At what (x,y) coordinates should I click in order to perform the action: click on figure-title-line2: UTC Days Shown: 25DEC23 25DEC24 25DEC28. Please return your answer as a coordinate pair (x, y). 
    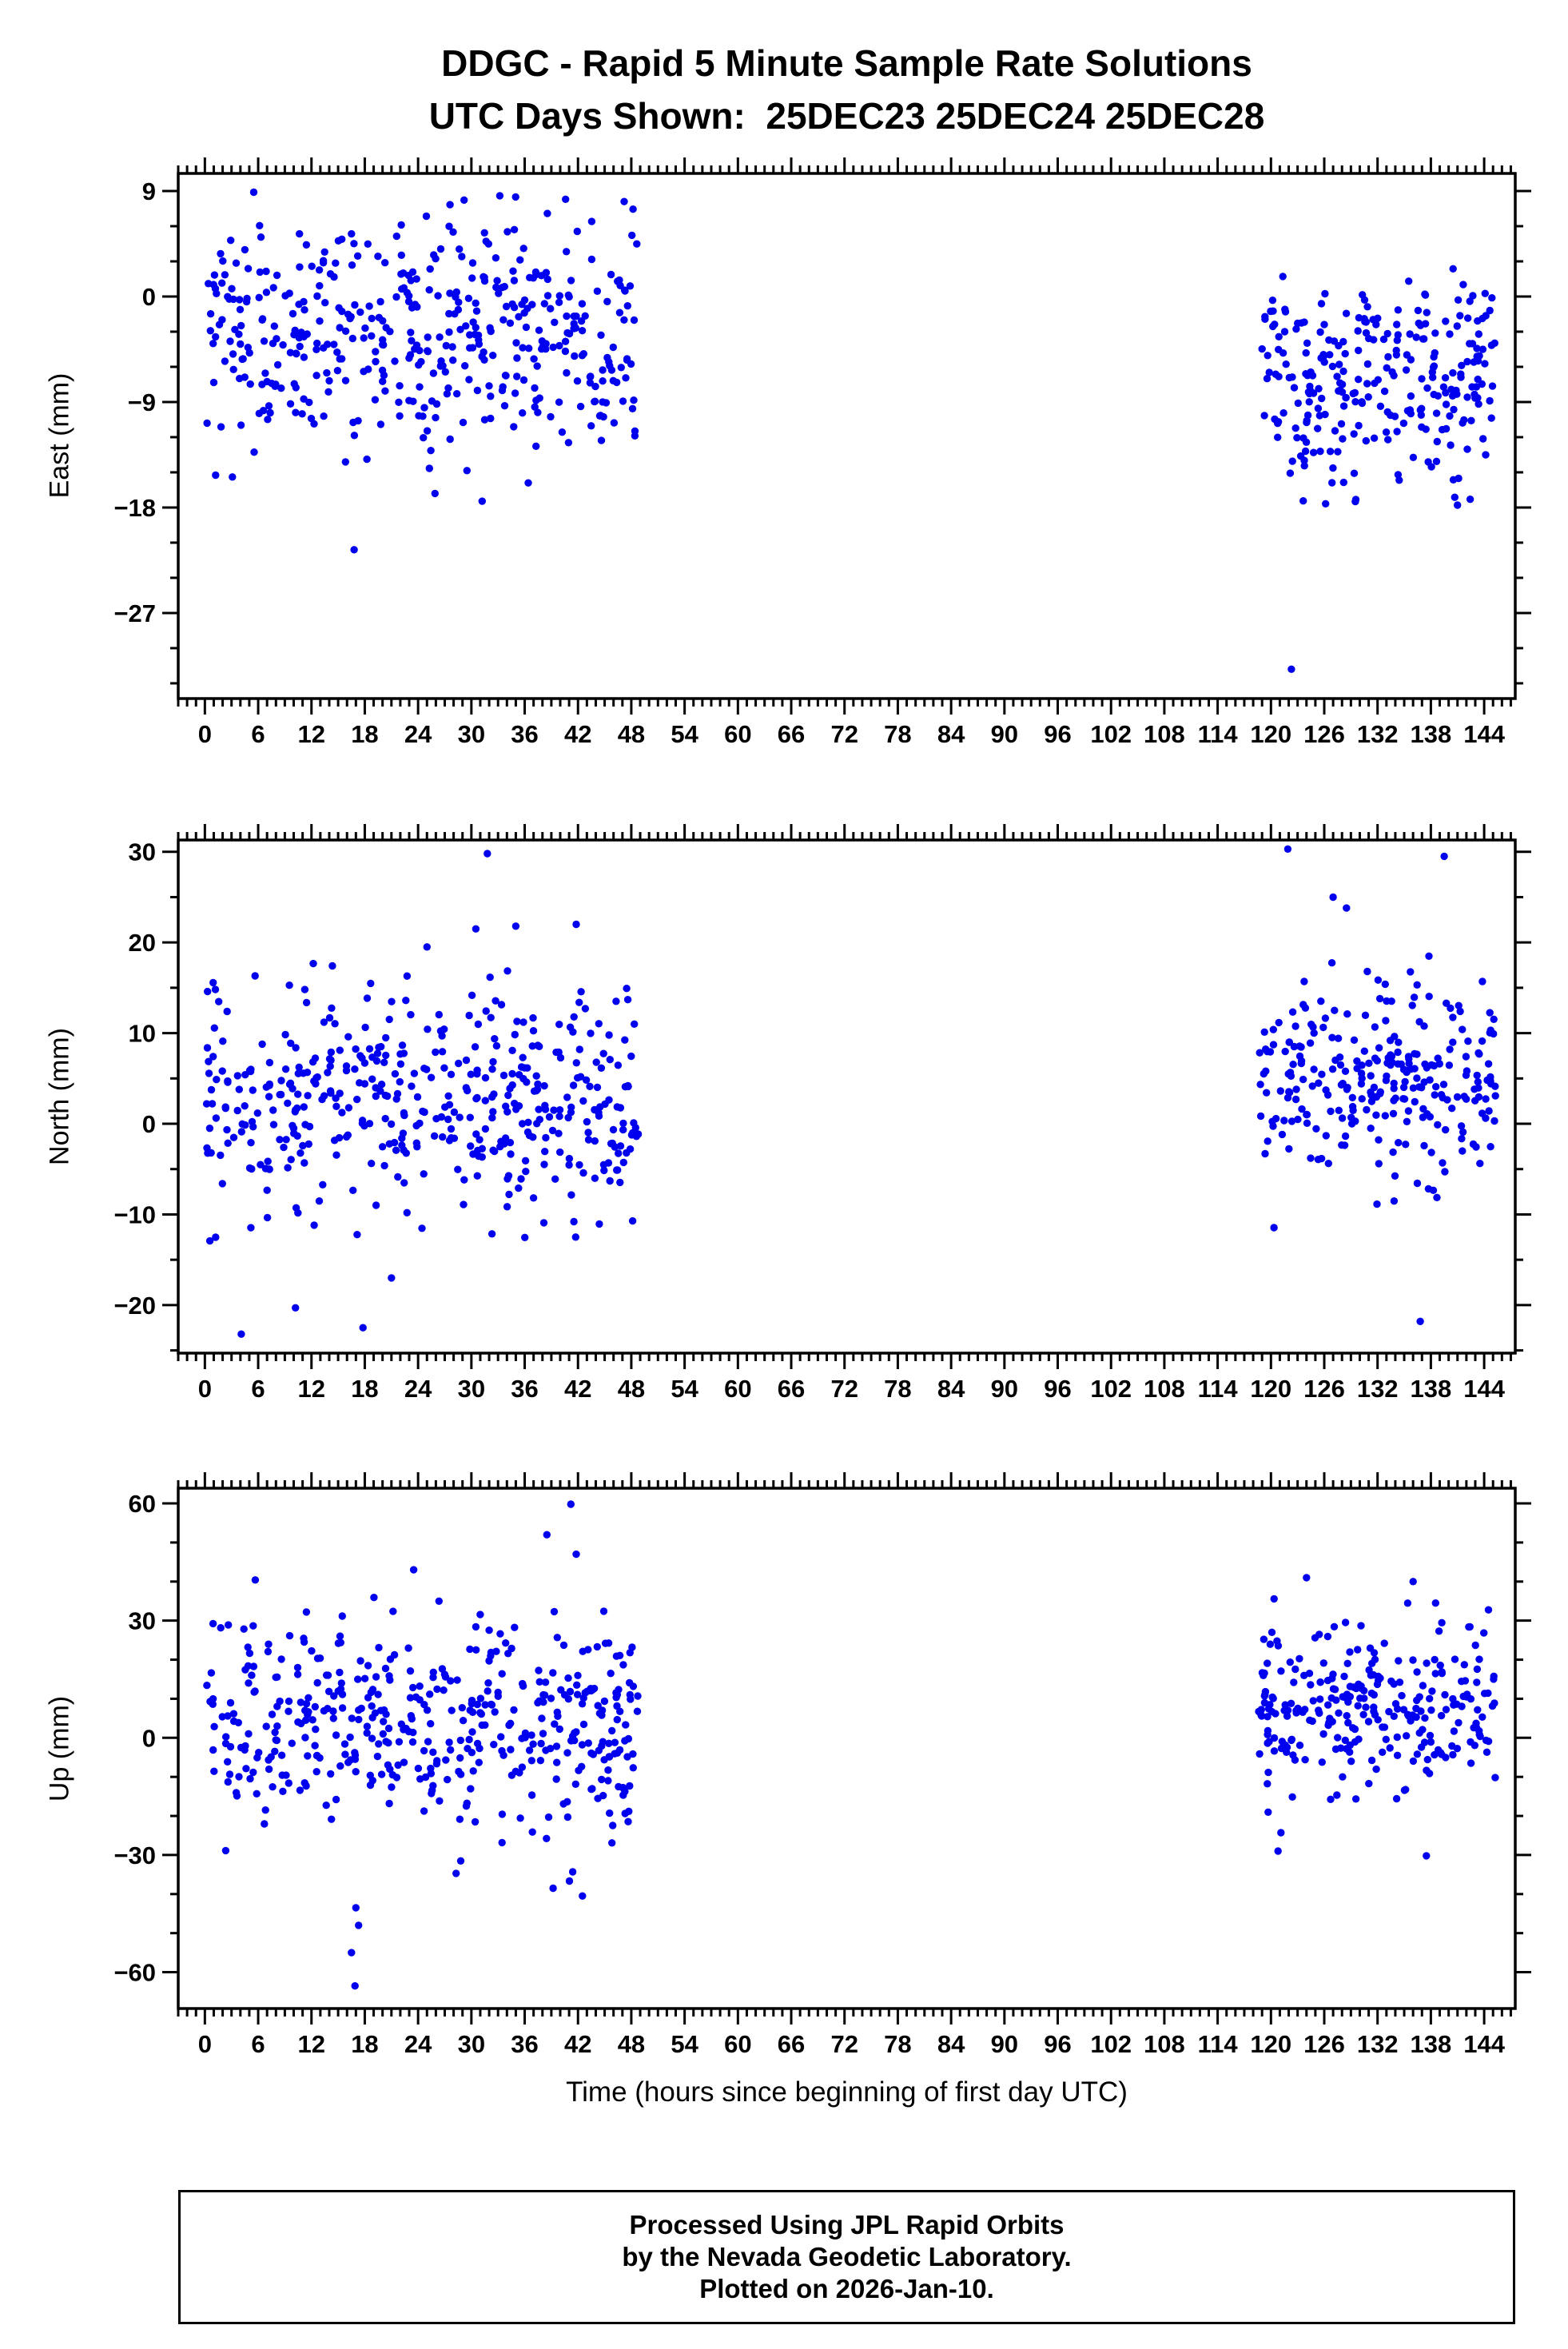
    Looking at the image, I should click on (846, 116).